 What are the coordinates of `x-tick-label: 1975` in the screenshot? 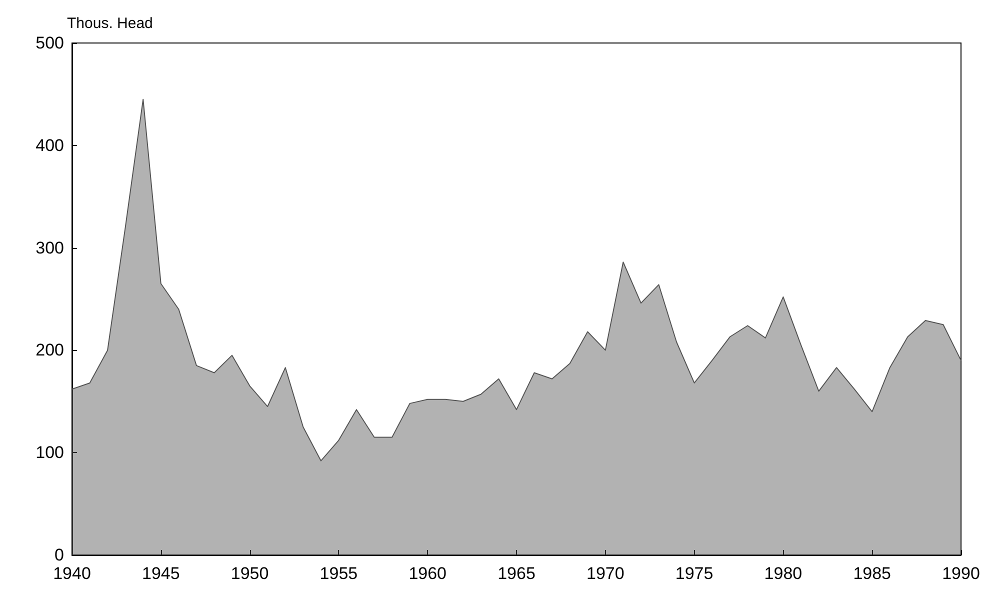 It's located at (694, 573).